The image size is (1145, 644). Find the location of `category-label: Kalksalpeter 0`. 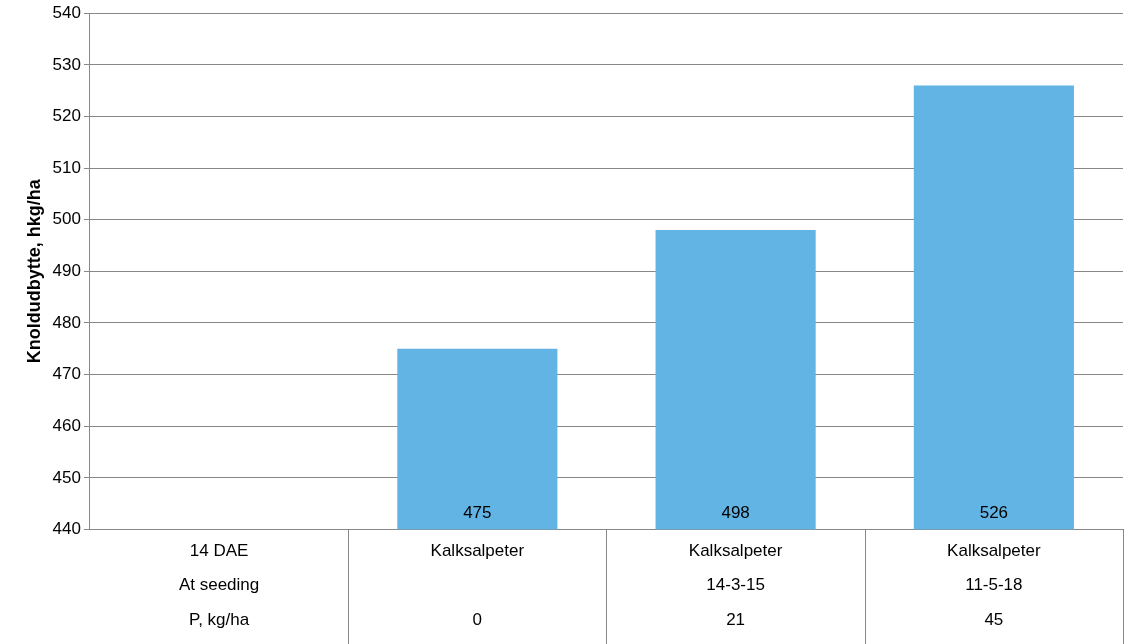

category-label: Kalksalpeter 0 is located at coordinates (477, 585).